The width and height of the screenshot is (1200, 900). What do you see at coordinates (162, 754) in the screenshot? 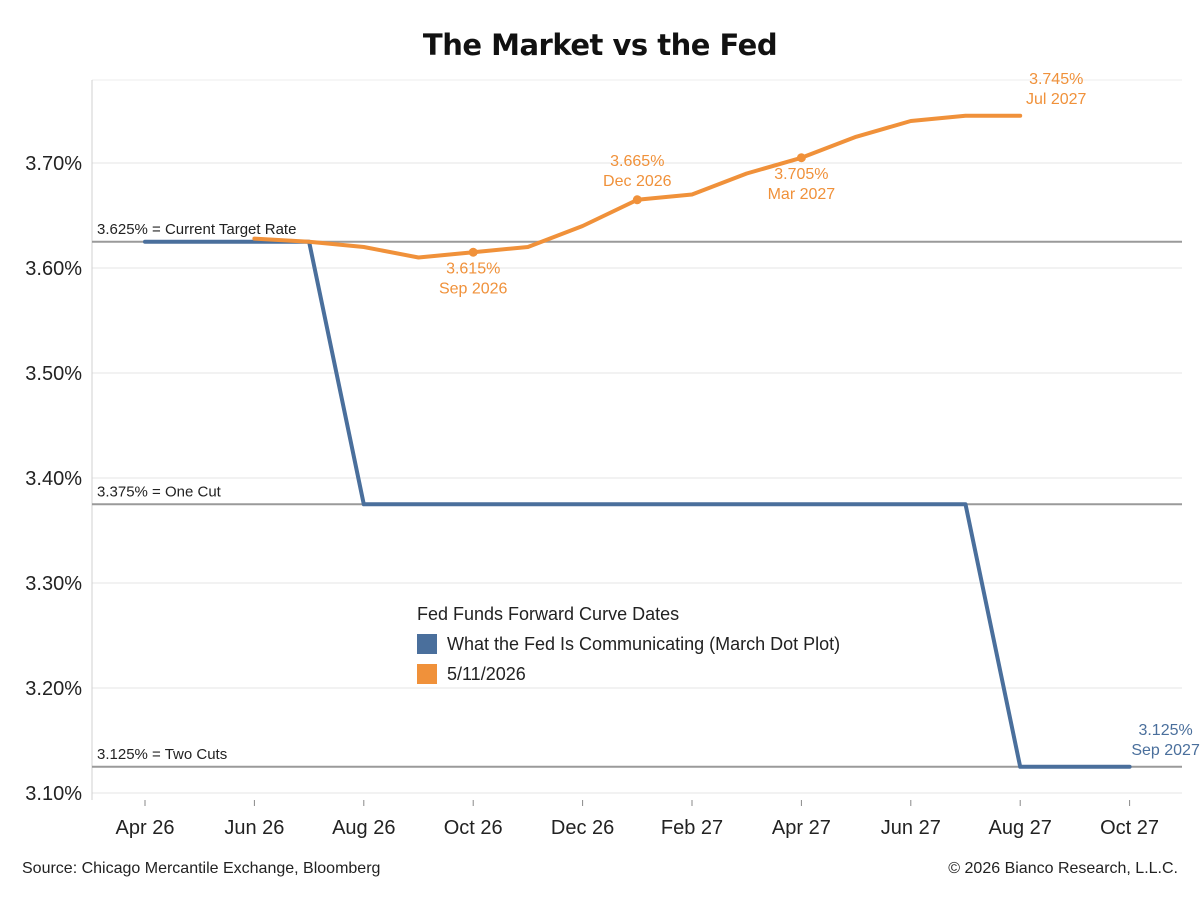
I see `reference-line-label: 3.125% = Two Cuts` at bounding box center [162, 754].